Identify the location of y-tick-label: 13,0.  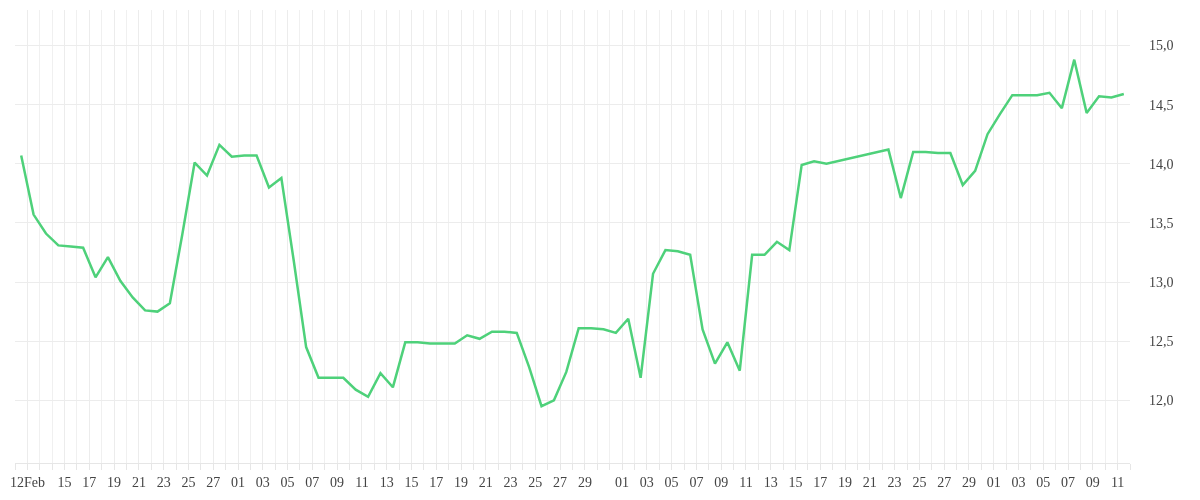
(1161, 282).